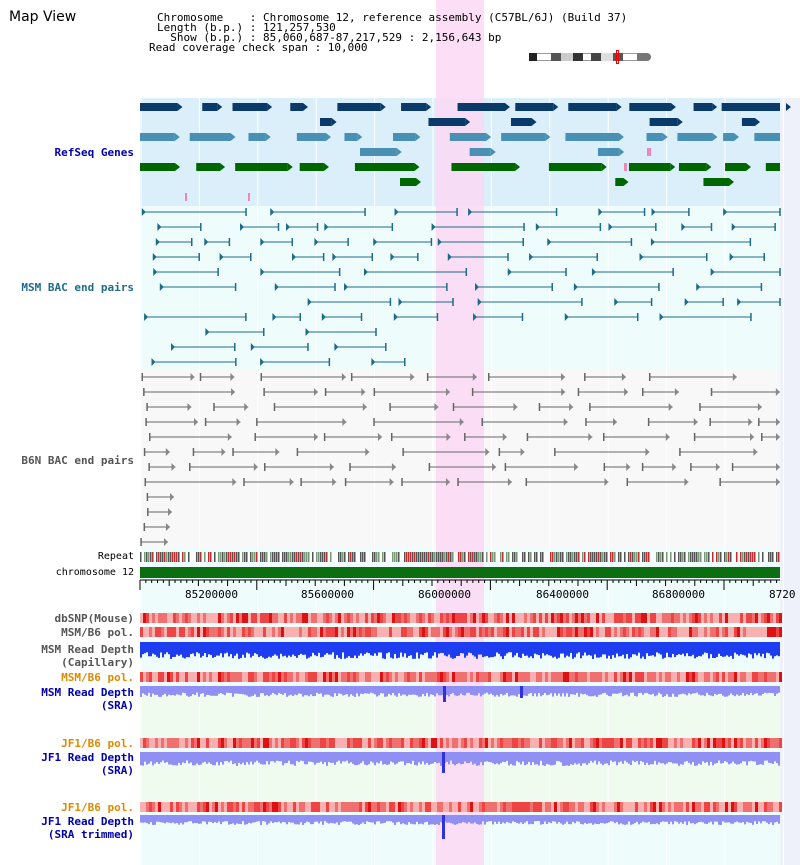  Describe the element at coordinates (94, 152) in the screenshot. I see `track-label-refseq: RefSeq Genes` at that location.